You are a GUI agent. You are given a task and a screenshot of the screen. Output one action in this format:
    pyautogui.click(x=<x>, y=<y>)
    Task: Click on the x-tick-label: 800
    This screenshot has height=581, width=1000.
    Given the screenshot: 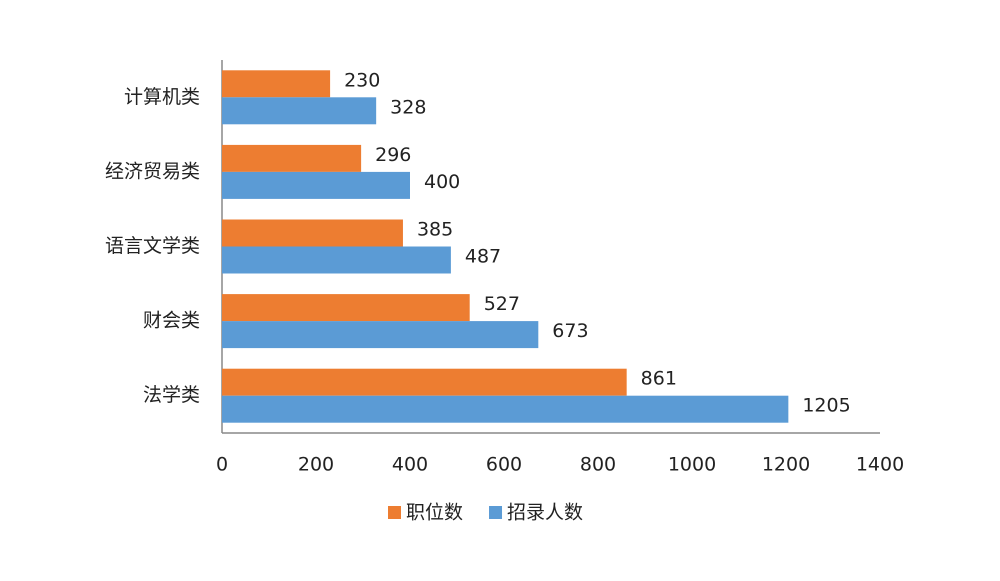 What is the action you would take?
    pyautogui.click(x=598, y=465)
    